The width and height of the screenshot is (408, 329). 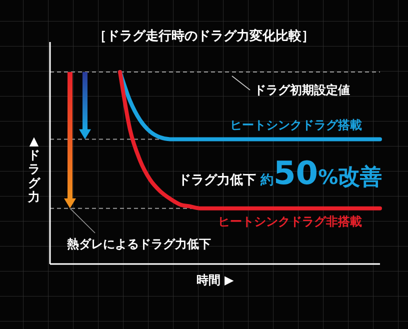 What do you see at coordinates (280, 173) in the screenshot?
I see `annotation: ドラグ力低下 約50%改善` at bounding box center [280, 173].